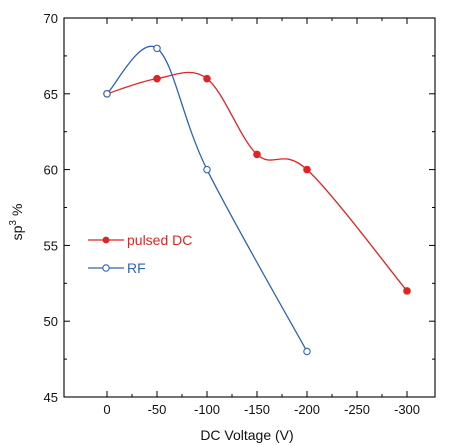 Image resolution: width=451 pixels, height=445 pixels. Describe the element at coordinates (307, 409) in the screenshot. I see `x-tick-label: -200` at that location.